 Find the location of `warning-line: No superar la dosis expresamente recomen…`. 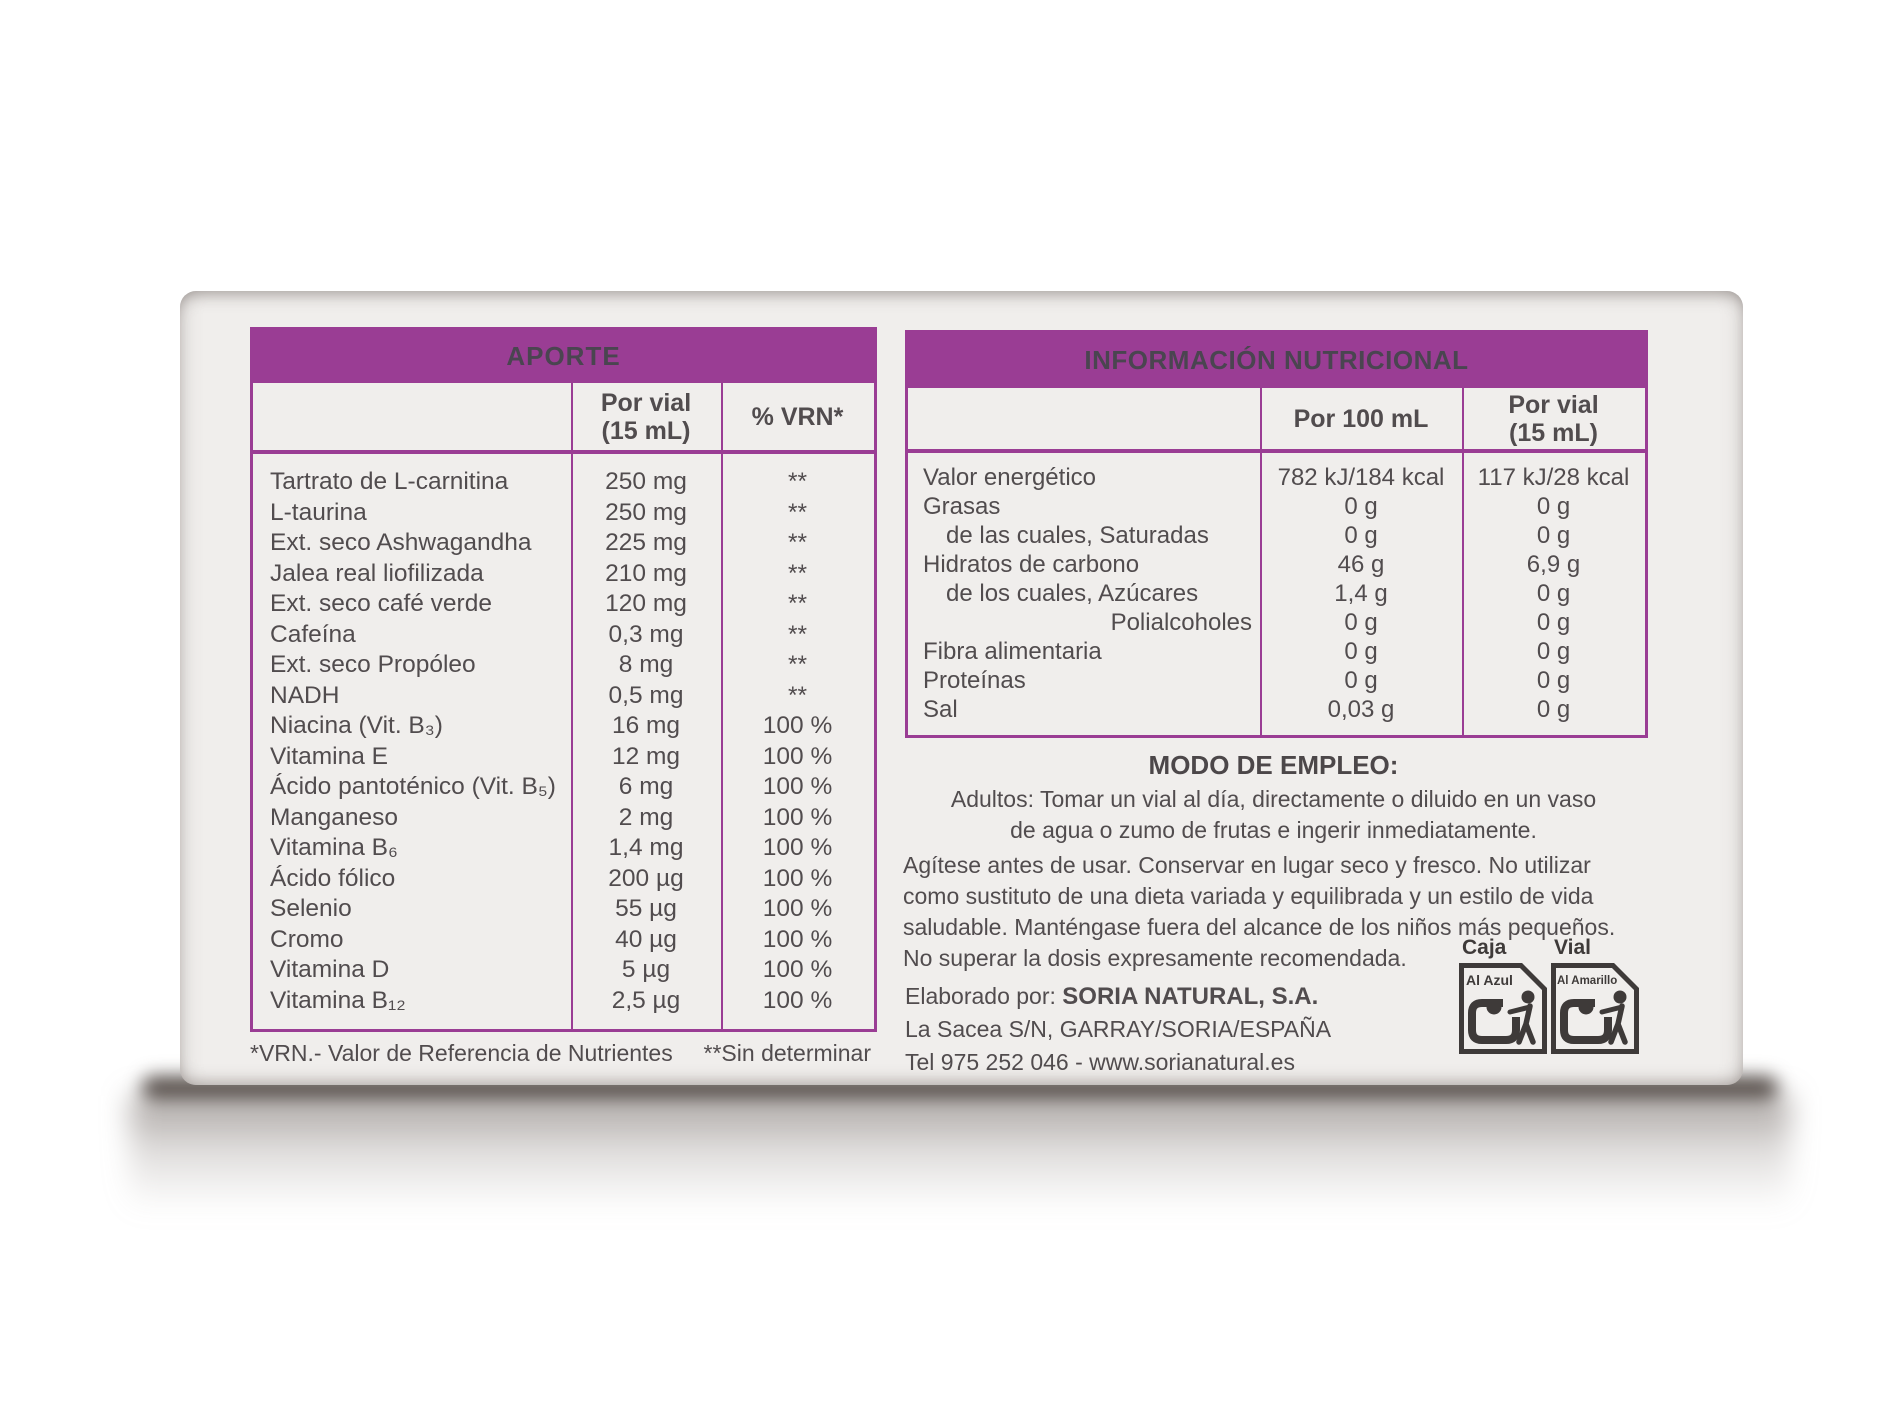

warning-line: No superar la dosis expresamente recomen… is located at coordinates (1155, 958).